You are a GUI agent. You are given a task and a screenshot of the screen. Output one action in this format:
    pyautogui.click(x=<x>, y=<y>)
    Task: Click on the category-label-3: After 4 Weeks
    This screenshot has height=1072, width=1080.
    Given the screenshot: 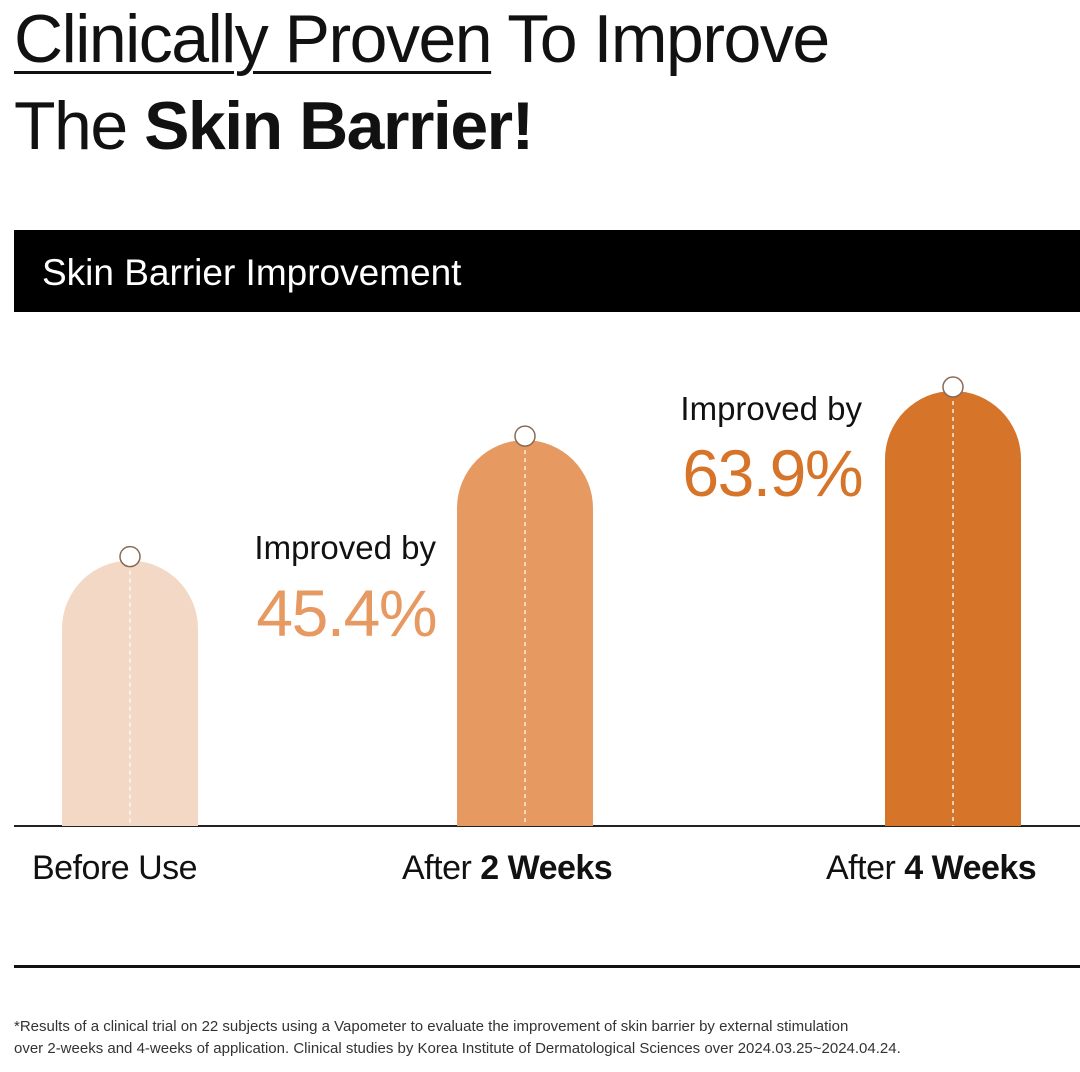 What is the action you would take?
    pyautogui.click(x=931, y=868)
    